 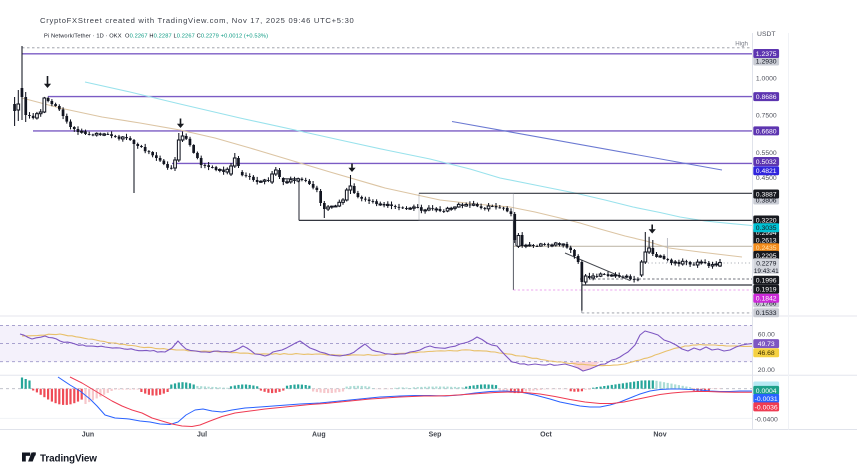 What do you see at coordinates (766, 344) in the screenshot?
I see `svg-text: 49.73` at bounding box center [766, 344].